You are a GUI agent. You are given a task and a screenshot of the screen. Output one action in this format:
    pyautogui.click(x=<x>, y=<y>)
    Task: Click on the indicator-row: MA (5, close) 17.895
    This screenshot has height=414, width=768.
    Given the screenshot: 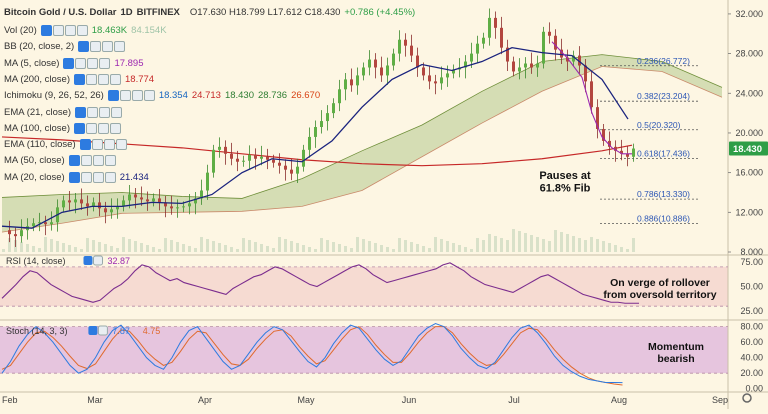 What is the action you would take?
    pyautogui.click(x=74, y=63)
    